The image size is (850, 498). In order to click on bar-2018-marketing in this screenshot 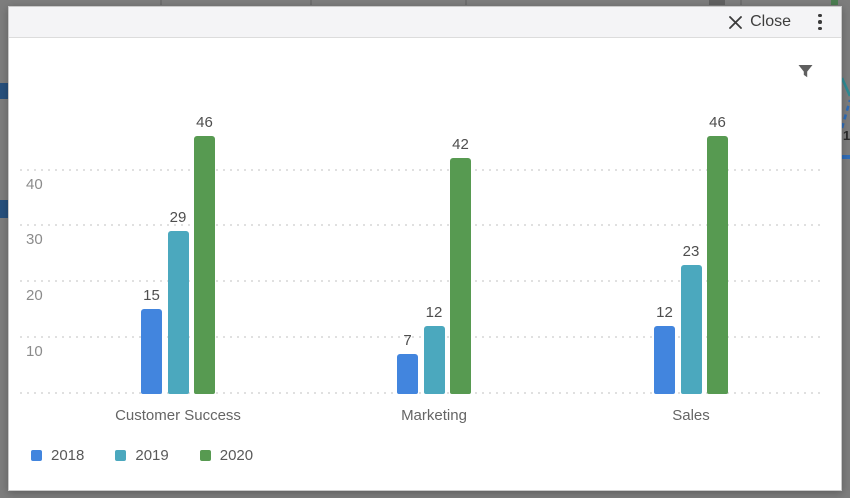, I will do `click(407, 373)`.